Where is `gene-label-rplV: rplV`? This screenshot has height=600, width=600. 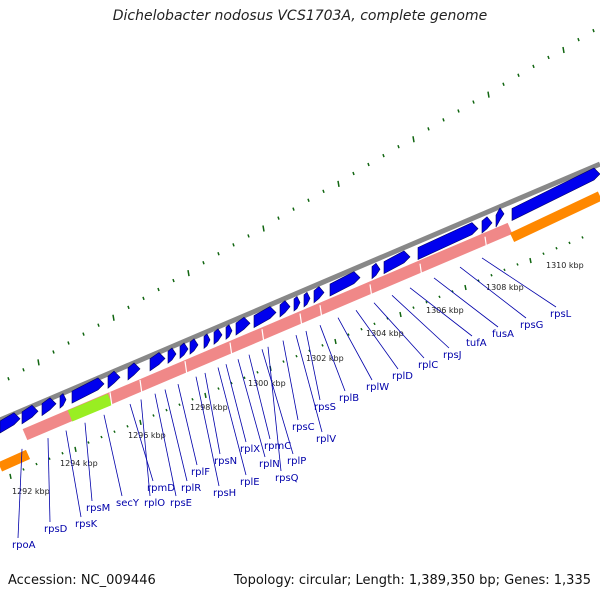
gene-label-rplV: rplV is located at coordinates (326, 439).